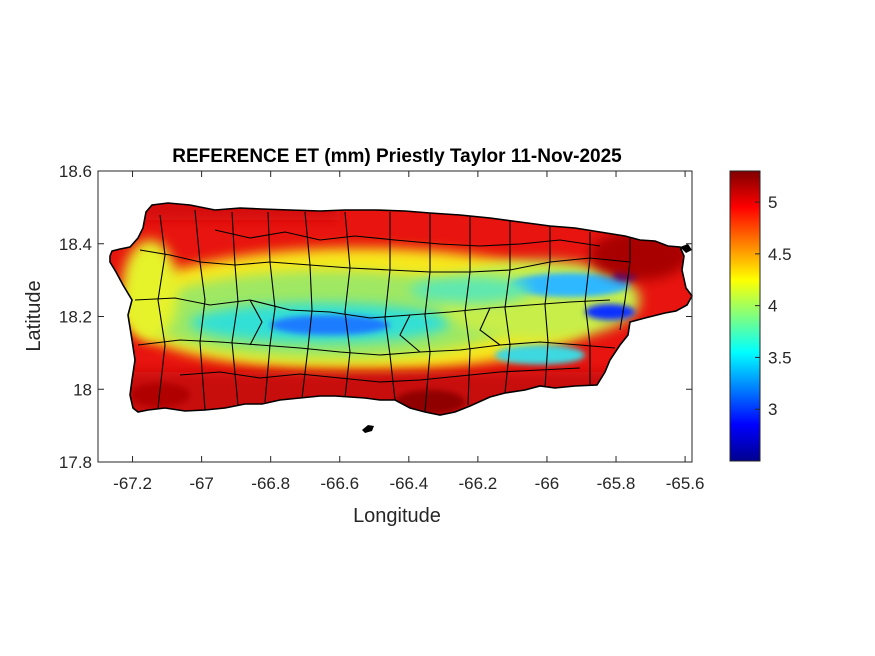 Image resolution: width=875 pixels, height=656 pixels. I want to click on x-tick-label: -67, so click(201, 483).